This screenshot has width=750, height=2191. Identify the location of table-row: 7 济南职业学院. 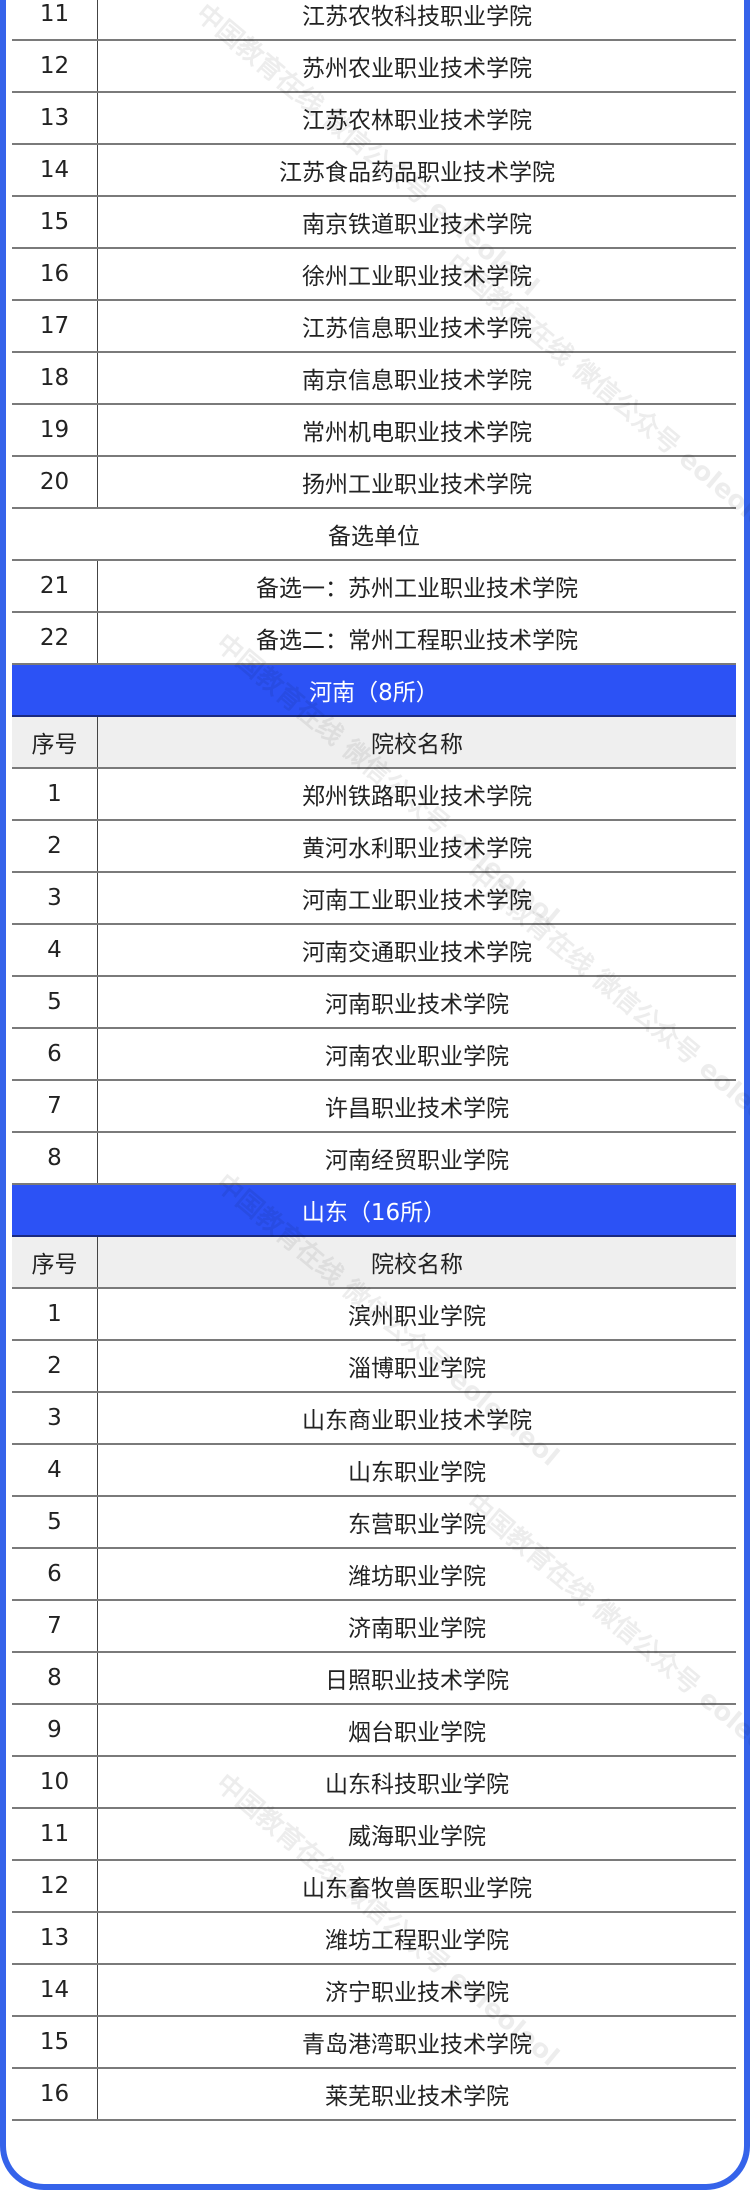
(374, 1627).